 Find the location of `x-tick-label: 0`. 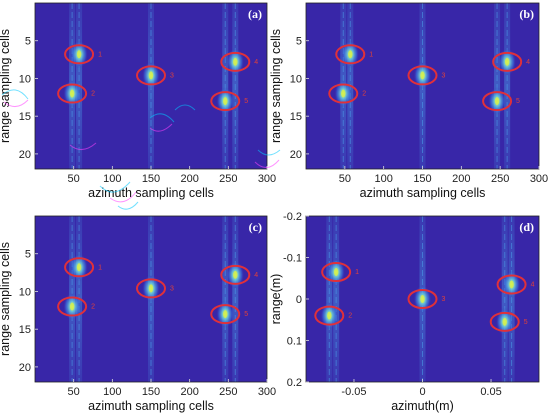

x-tick-label: 0 is located at coordinates (422, 392).